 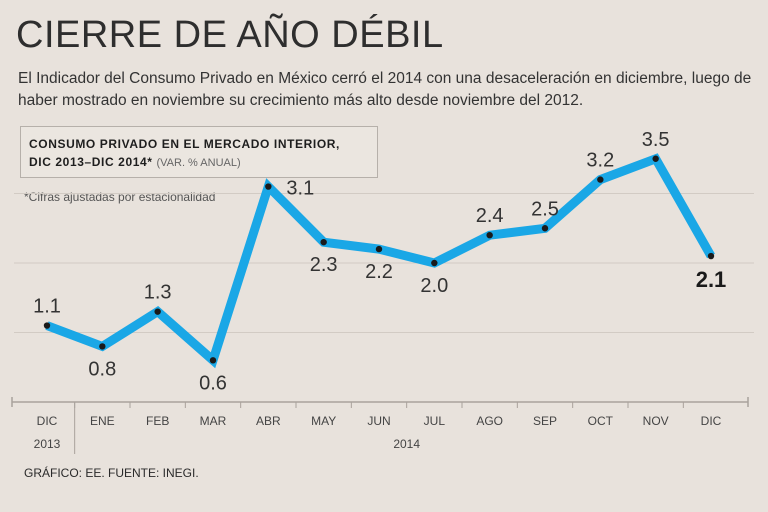 I want to click on legend-unit-note: (VAR. % ANUAL), so click(x=198, y=163).